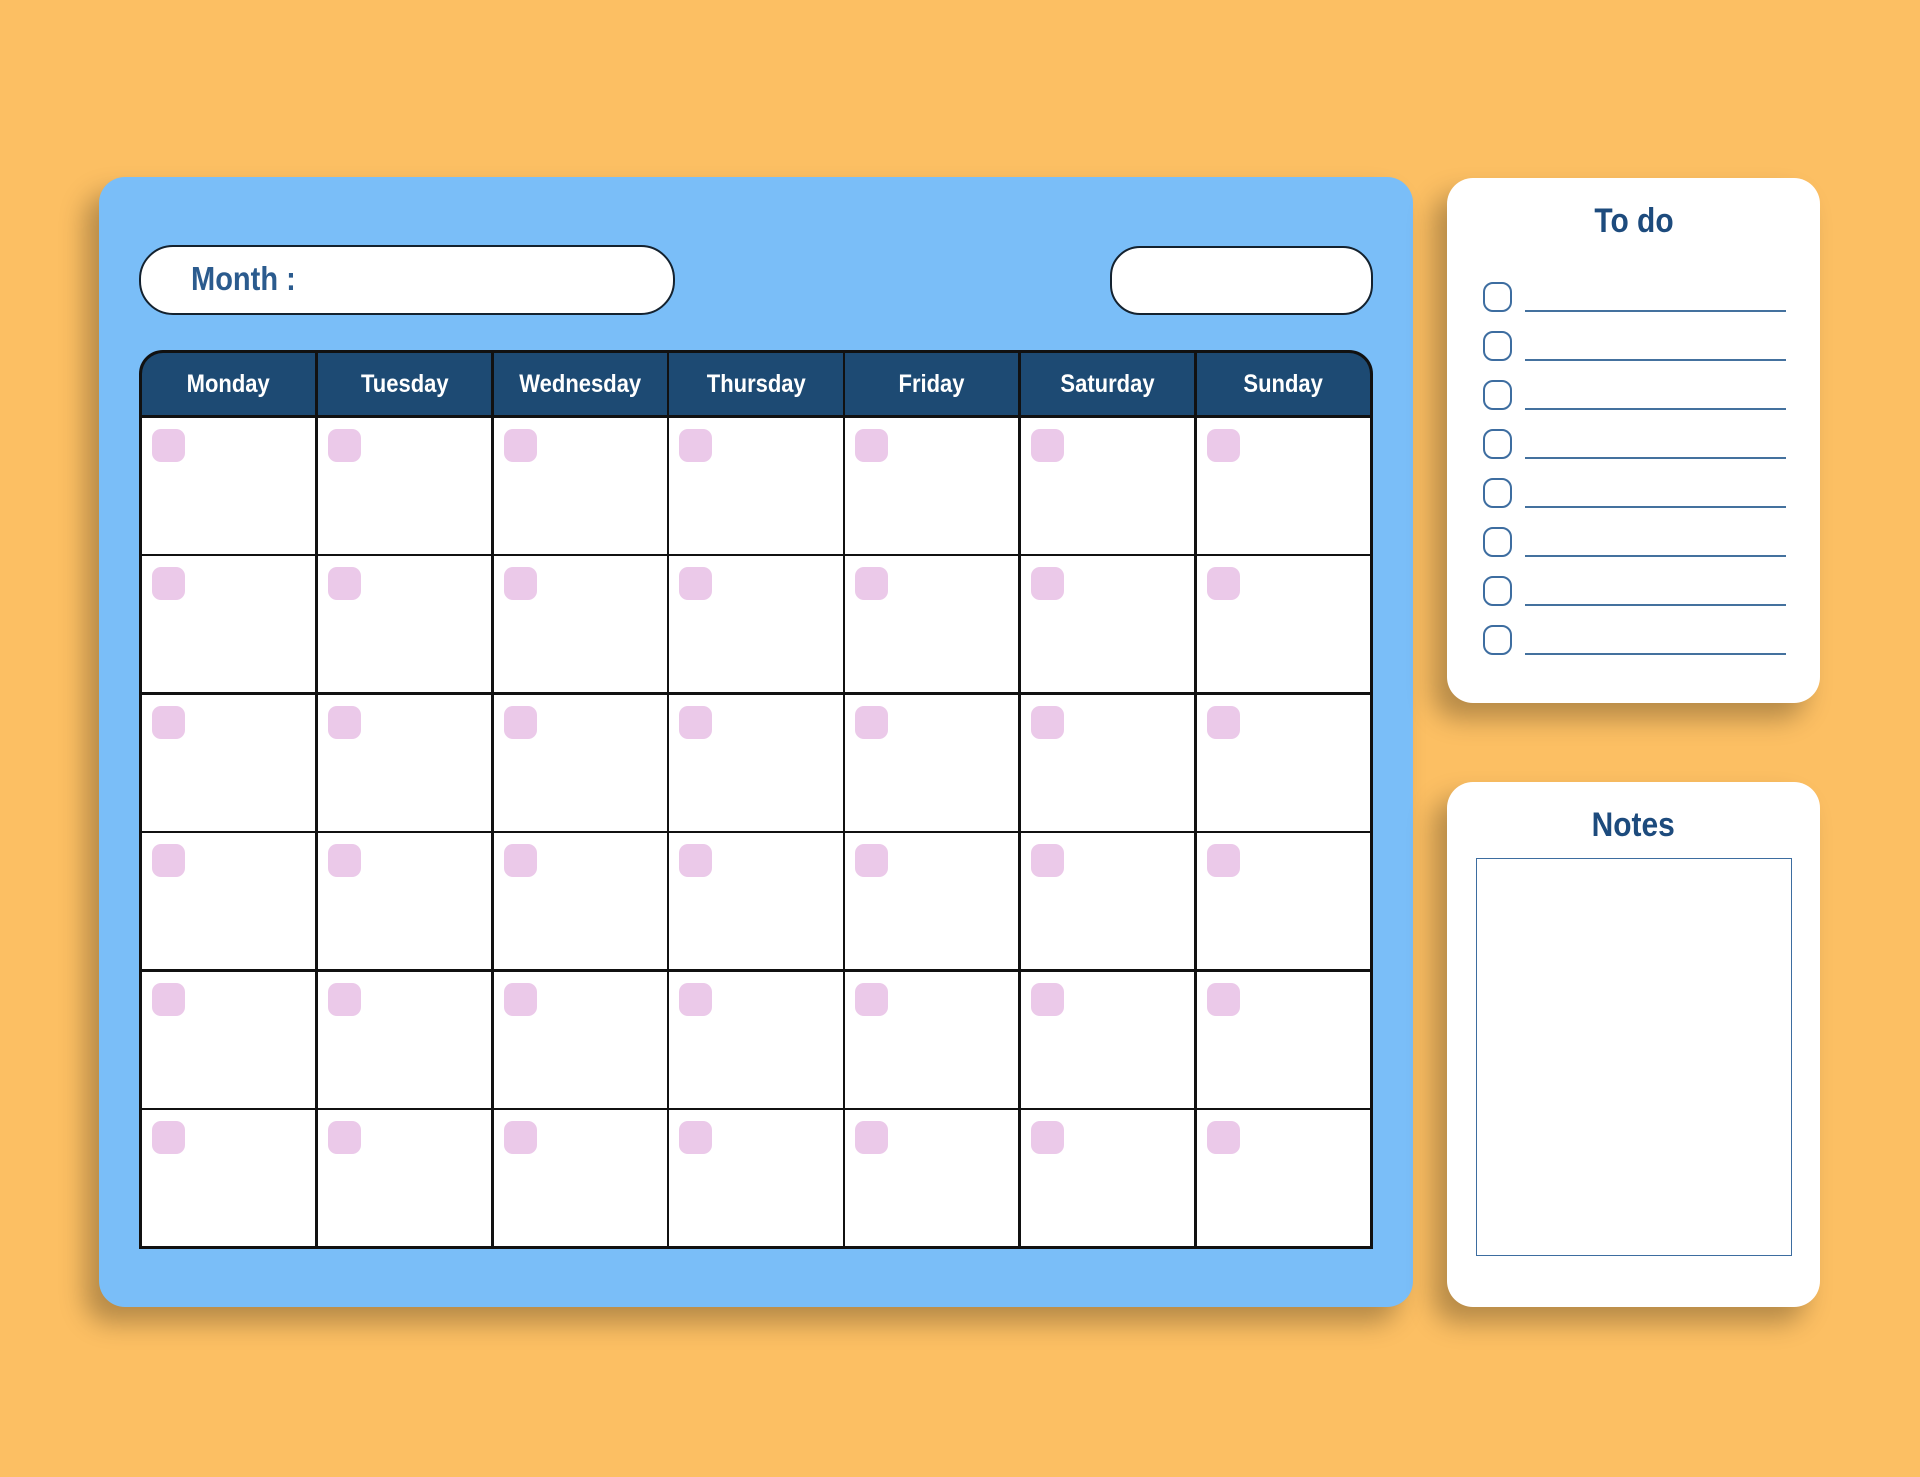 The width and height of the screenshot is (1920, 1477). What do you see at coordinates (756, 485) in the screenshot?
I see `day-cell-r1-c4` at bounding box center [756, 485].